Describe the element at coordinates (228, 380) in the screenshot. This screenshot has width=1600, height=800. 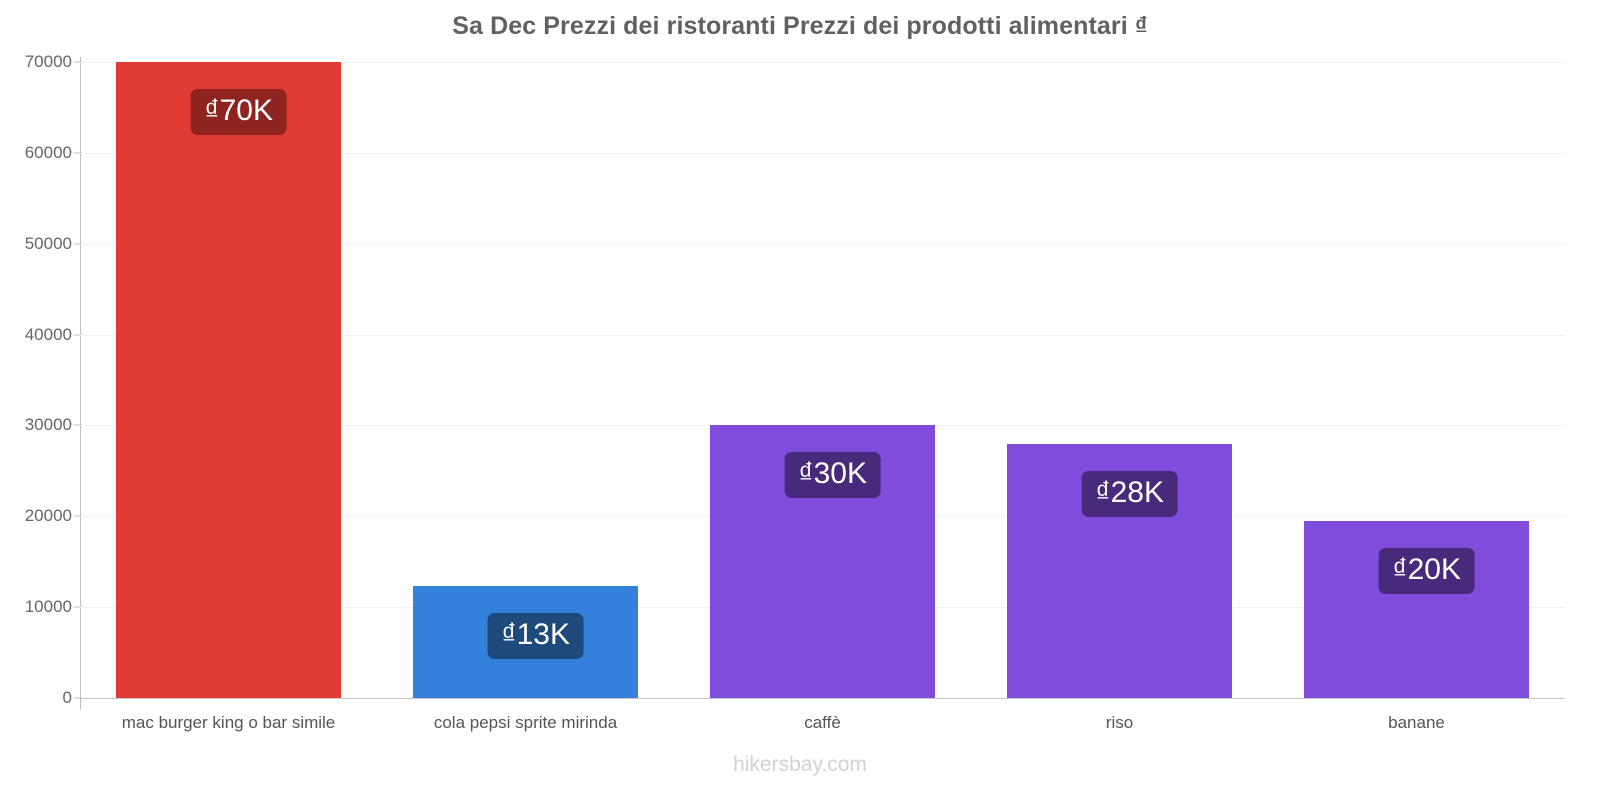
I see `bar` at that location.